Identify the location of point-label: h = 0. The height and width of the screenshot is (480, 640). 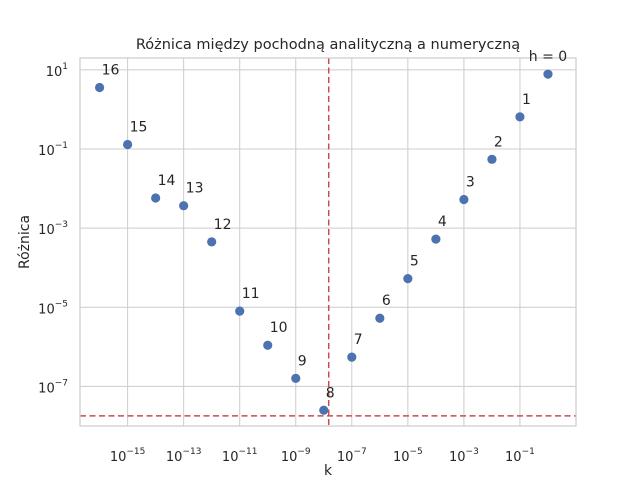
(548, 57).